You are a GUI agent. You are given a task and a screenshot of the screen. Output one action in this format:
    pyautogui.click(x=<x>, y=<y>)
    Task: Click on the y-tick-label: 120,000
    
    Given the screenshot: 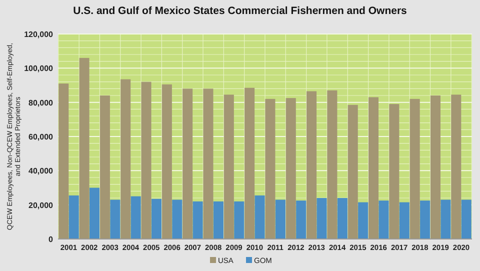 What is the action you would take?
    pyautogui.click(x=39, y=34)
    